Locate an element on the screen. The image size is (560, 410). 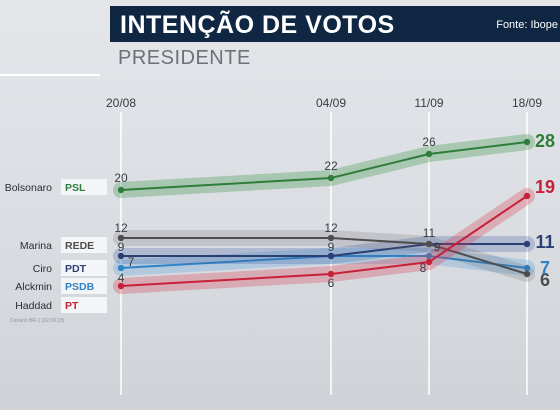
data-label: 6 is located at coordinates (331, 283).